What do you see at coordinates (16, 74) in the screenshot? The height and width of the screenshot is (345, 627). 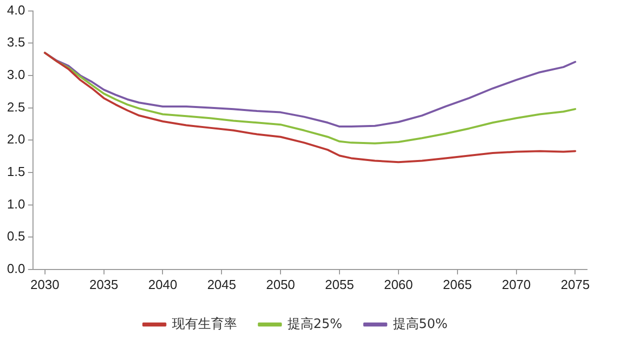 I see `y-tick-label: 3.0` at bounding box center [16, 74].